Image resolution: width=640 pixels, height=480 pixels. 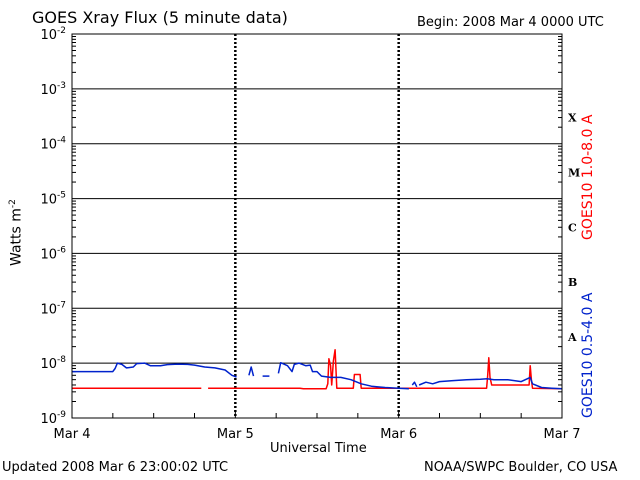 What do you see at coordinates (572, 118) in the screenshot?
I see `flare-class-label: X` at bounding box center [572, 118].